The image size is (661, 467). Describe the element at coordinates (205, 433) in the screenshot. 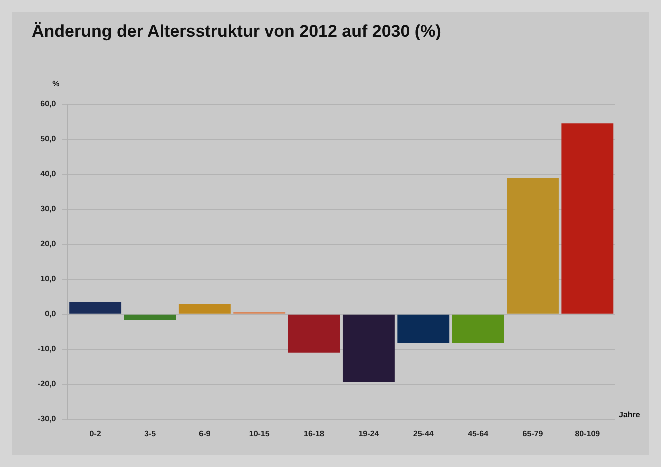

I see `x-tick-label: 6-9` at that location.